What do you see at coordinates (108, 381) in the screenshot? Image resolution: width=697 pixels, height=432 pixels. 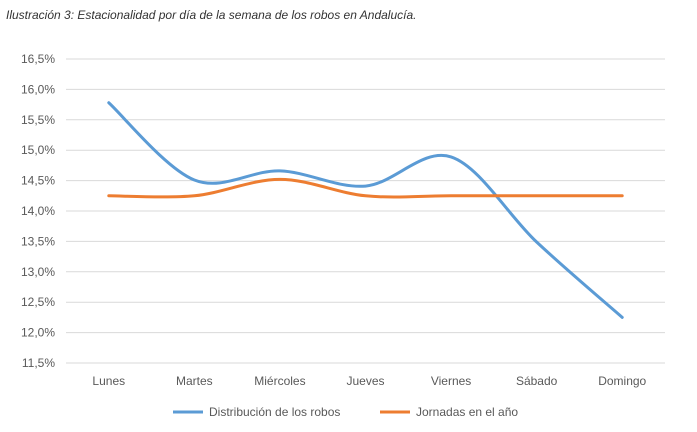 I see `x-tick-label: Lunes` at bounding box center [108, 381].